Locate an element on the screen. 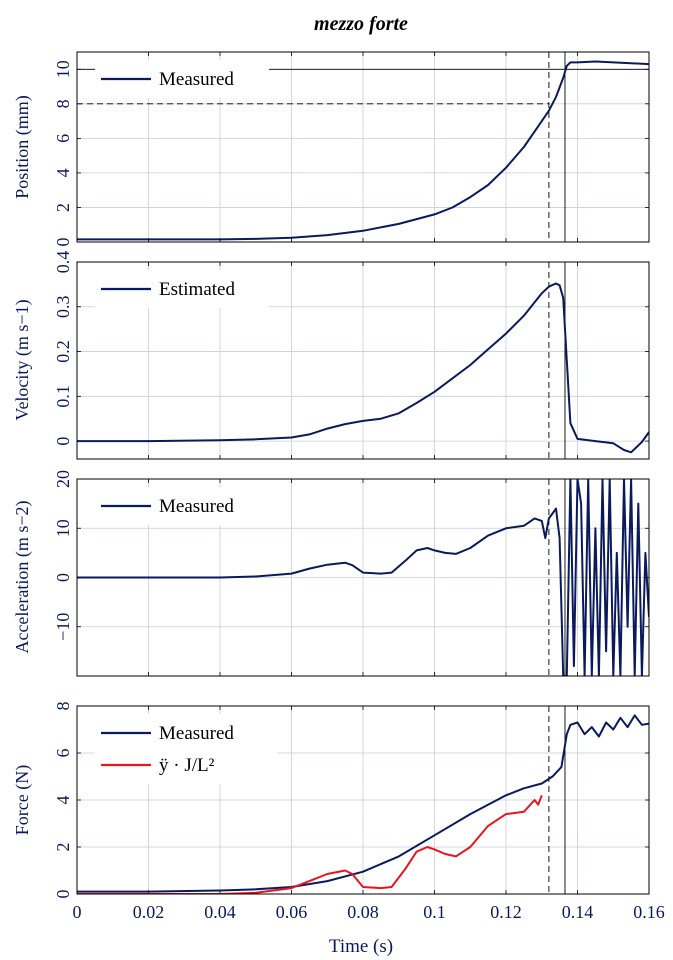  y-tick-label: 0.3 is located at coordinates (63, 307).